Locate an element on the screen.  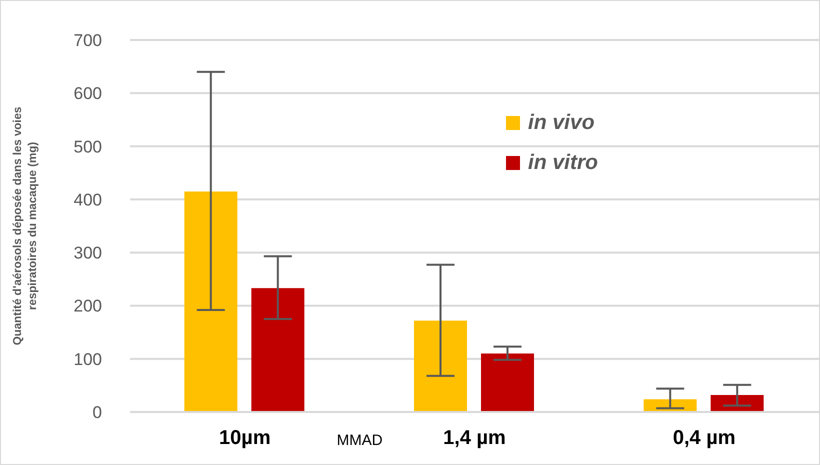
y-tick-label: 300 is located at coordinates (88, 253).